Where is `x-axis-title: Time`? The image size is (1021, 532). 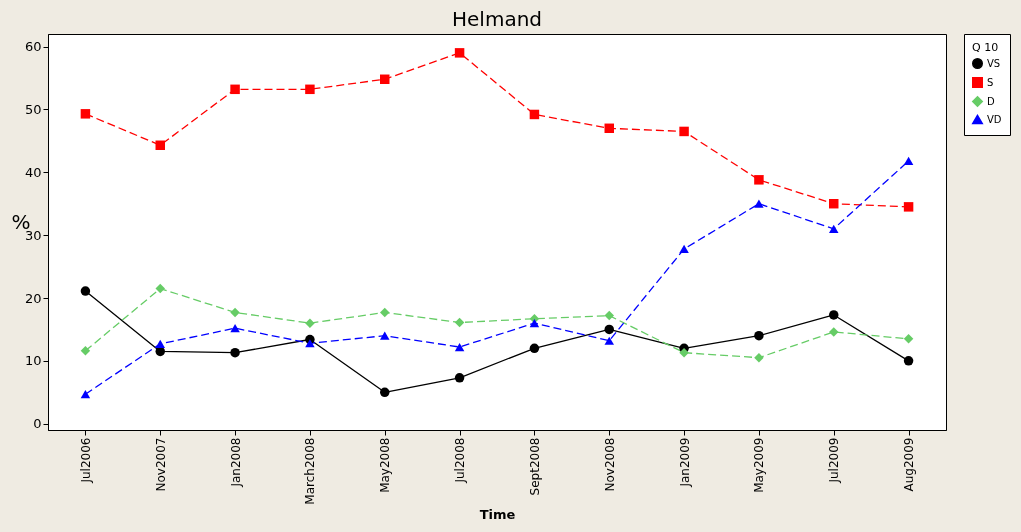
x-axis-title: Time is located at coordinates (497, 514).